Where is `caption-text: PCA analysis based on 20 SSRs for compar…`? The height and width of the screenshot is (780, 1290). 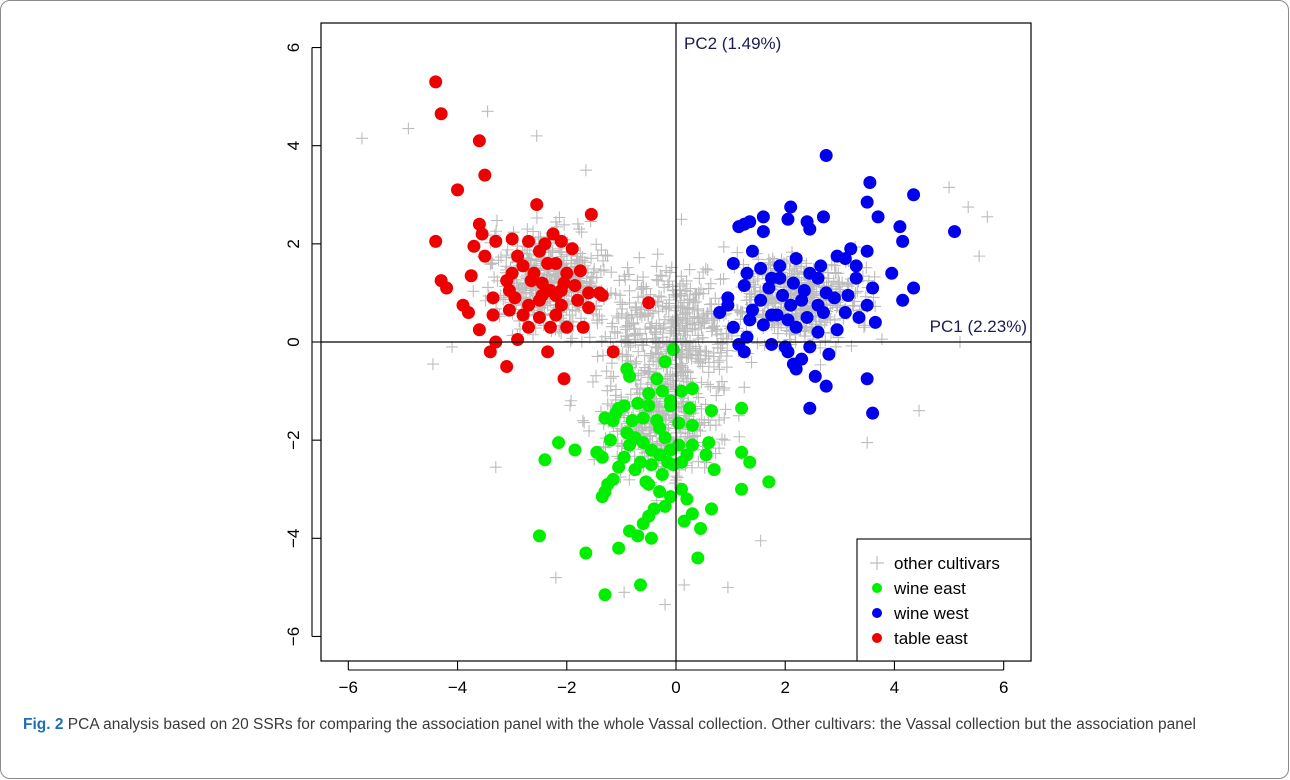
caption-text: PCA analysis based on 20 SSRs for compar… is located at coordinates (631, 724).